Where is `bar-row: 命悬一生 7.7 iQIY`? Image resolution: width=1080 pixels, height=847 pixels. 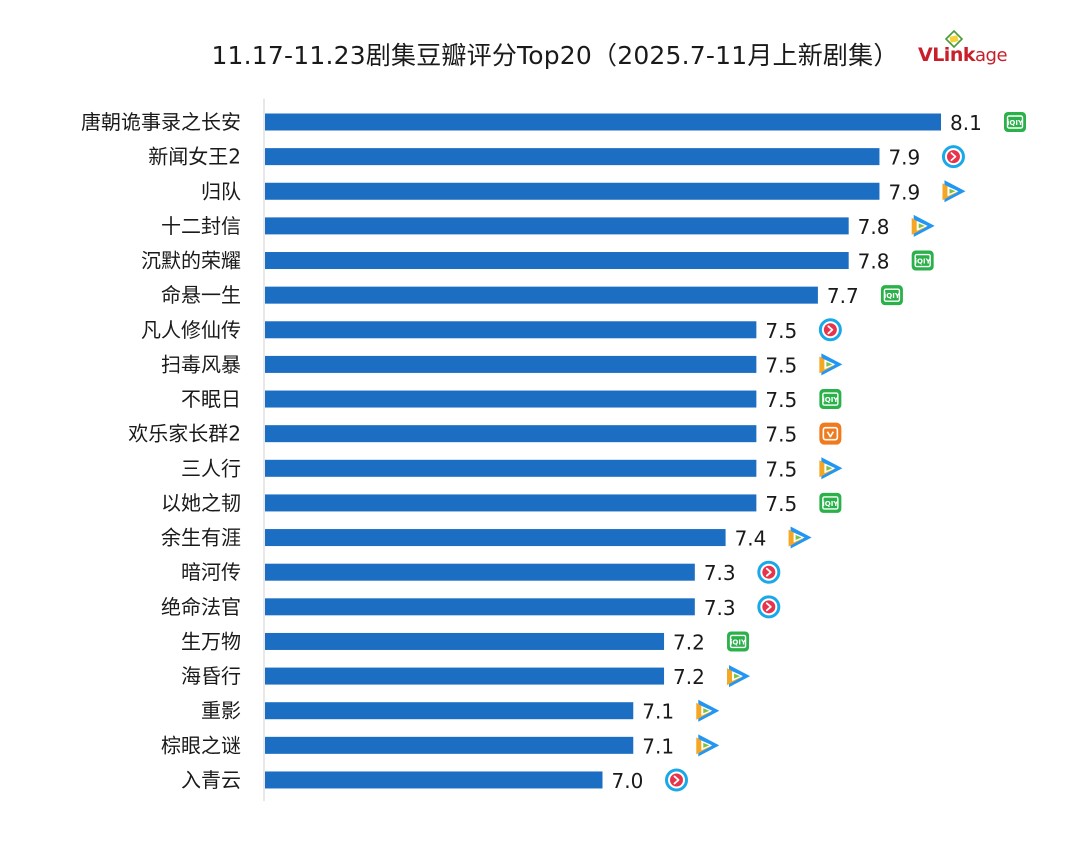
bar-row: 命悬一生 7.7 iQIY is located at coordinates (532, 295).